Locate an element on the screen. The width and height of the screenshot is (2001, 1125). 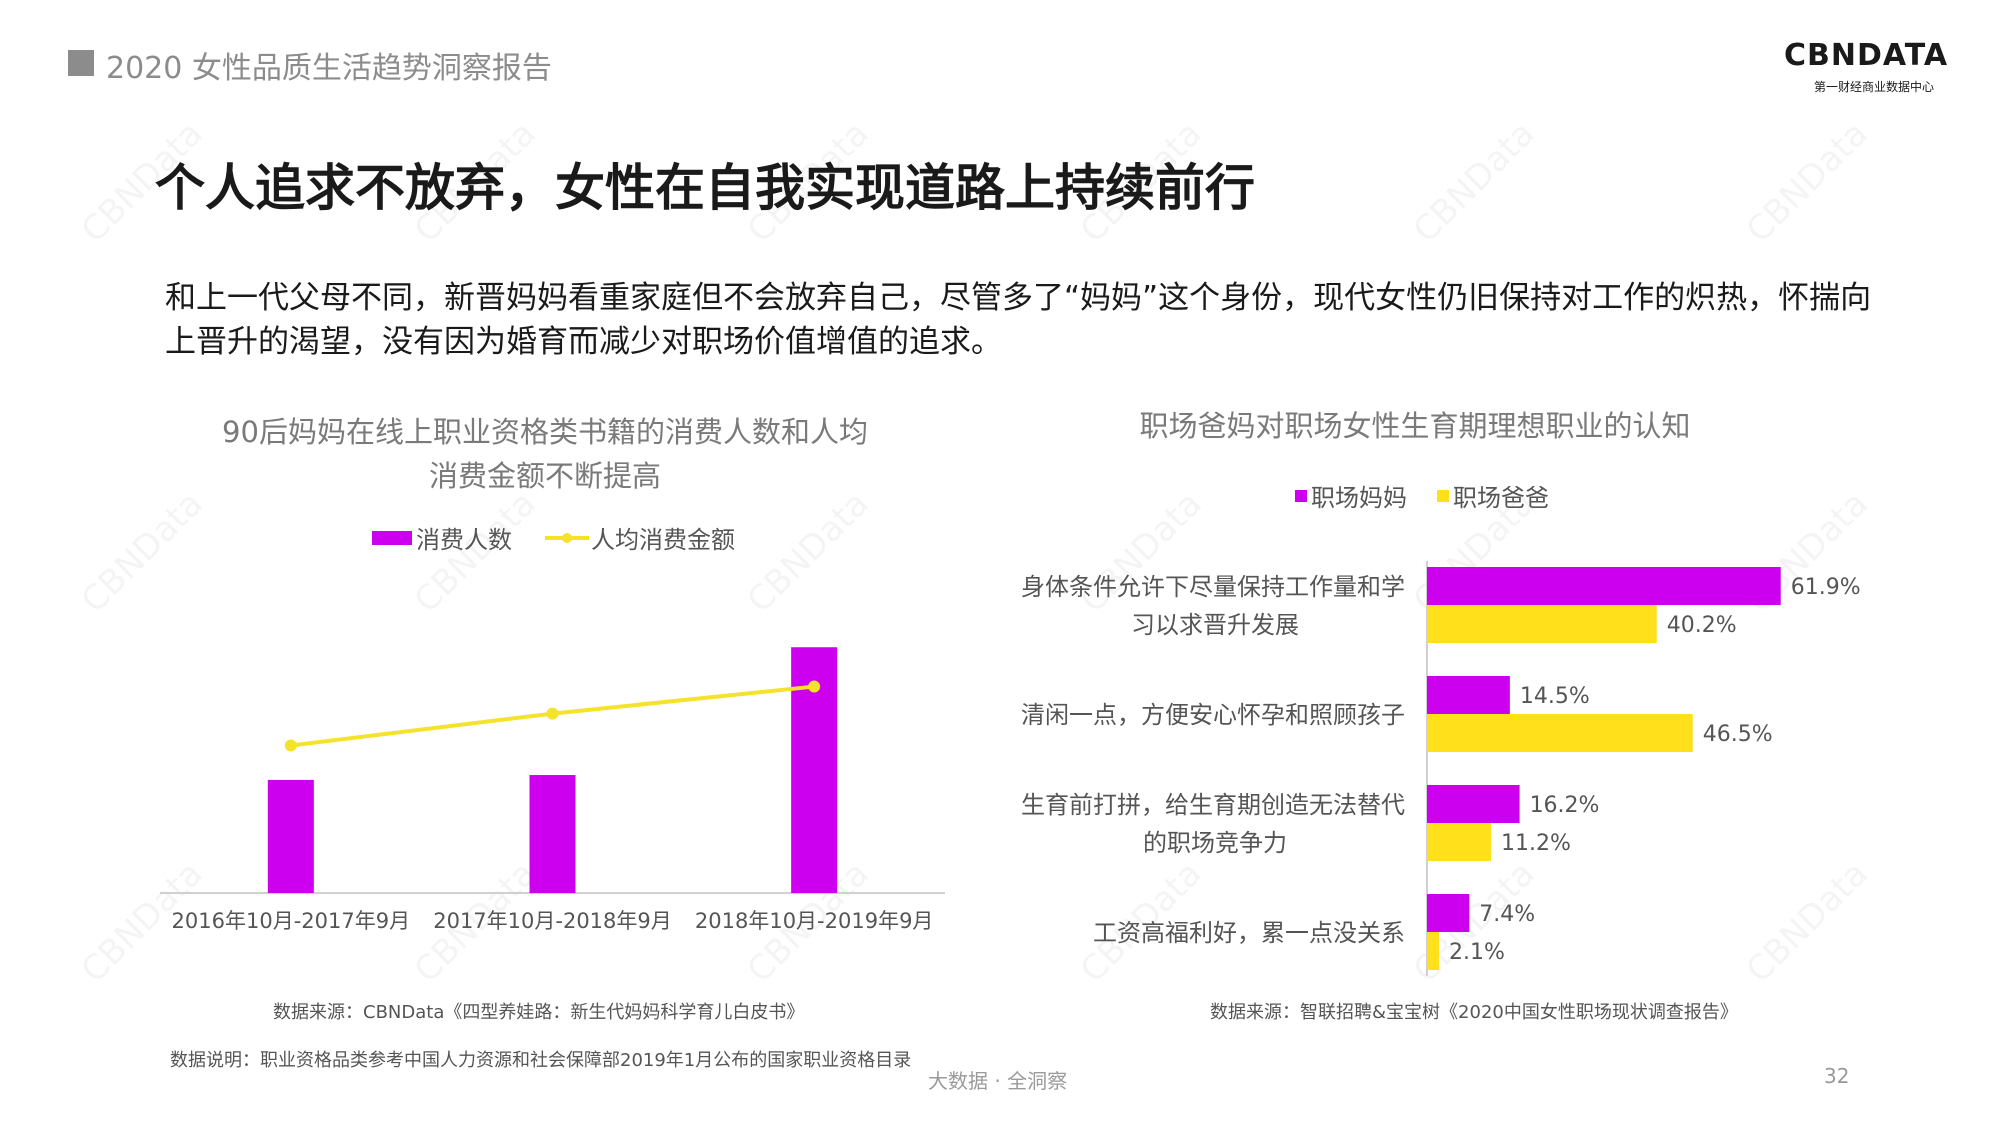
data-label: 16.2% is located at coordinates (1565, 805).